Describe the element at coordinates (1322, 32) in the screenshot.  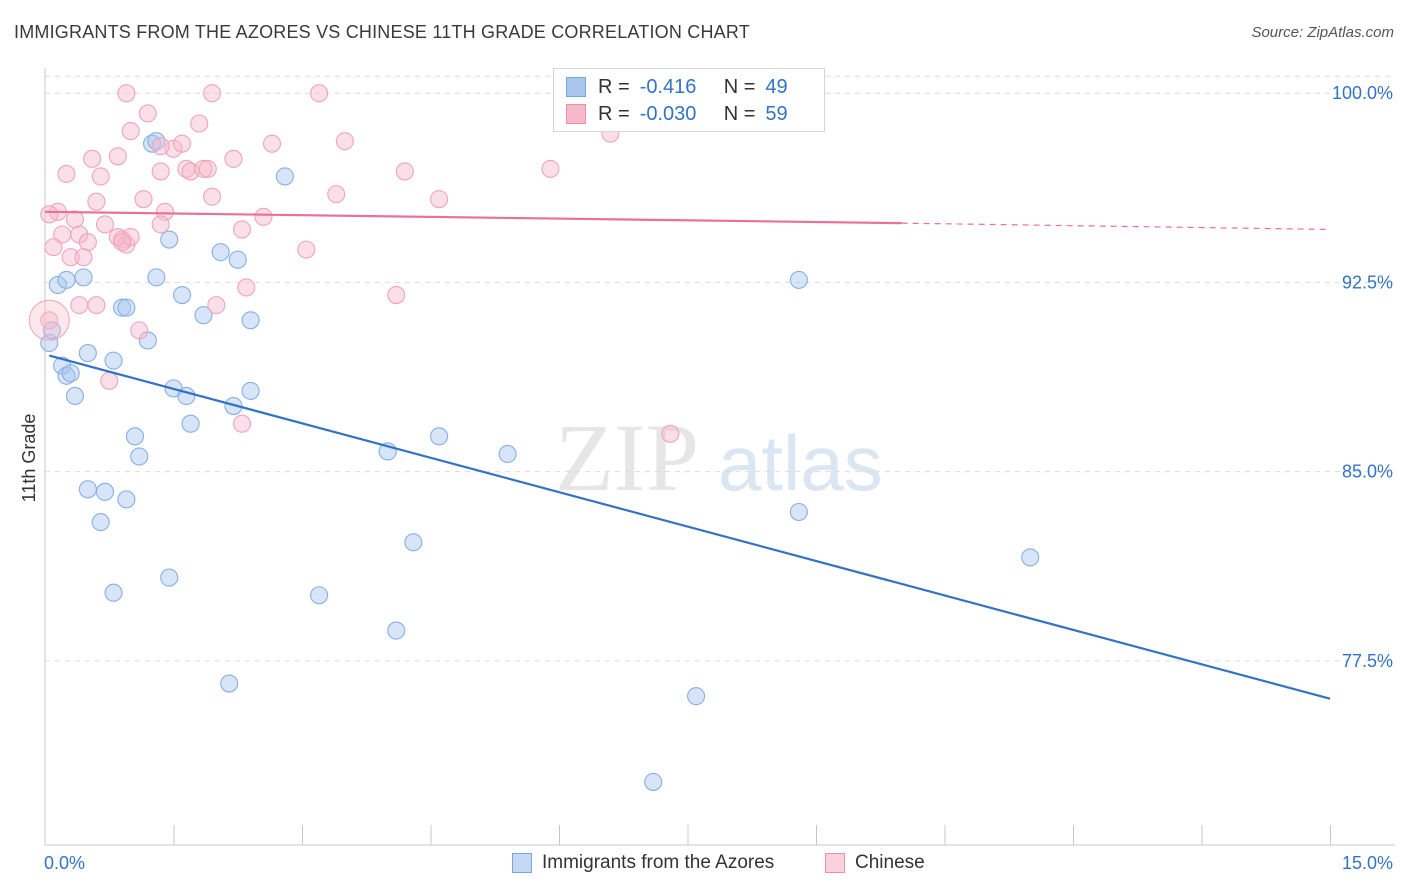
I see `source-label: Source: ZipAtlas.com` at that location.